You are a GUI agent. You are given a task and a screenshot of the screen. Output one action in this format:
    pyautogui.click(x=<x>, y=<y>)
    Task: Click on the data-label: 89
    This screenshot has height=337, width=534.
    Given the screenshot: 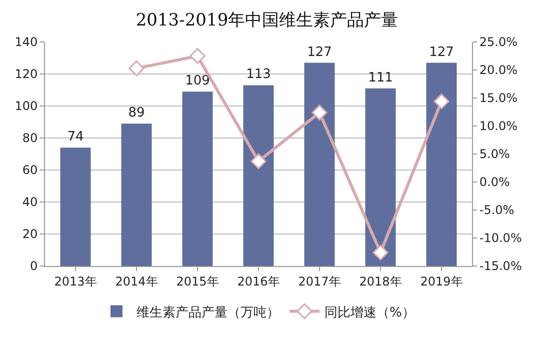 What is the action you would take?
    pyautogui.click(x=136, y=113)
    